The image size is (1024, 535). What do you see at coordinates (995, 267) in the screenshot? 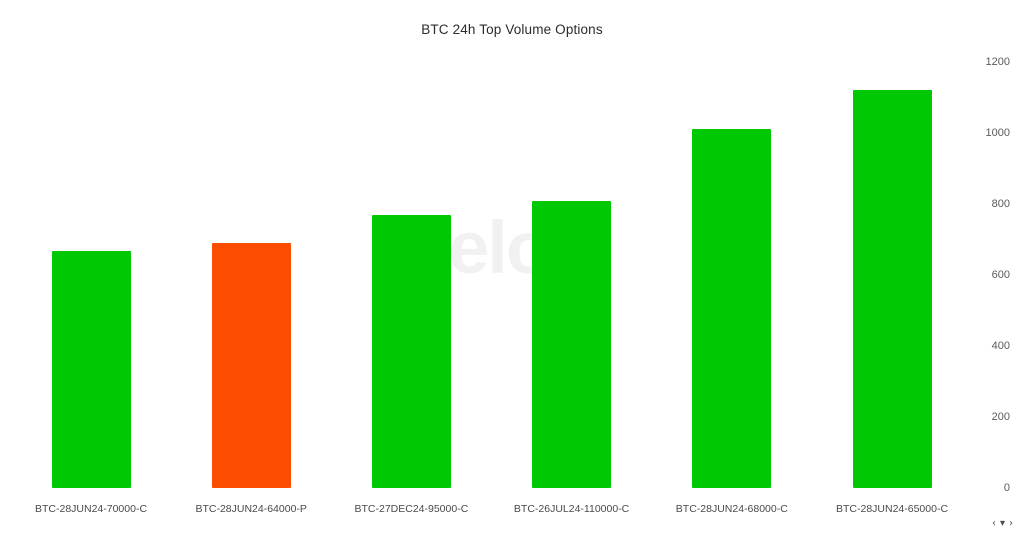
I see `y-axis: 0 200 400 600 800 1000 1200` at bounding box center [995, 267].